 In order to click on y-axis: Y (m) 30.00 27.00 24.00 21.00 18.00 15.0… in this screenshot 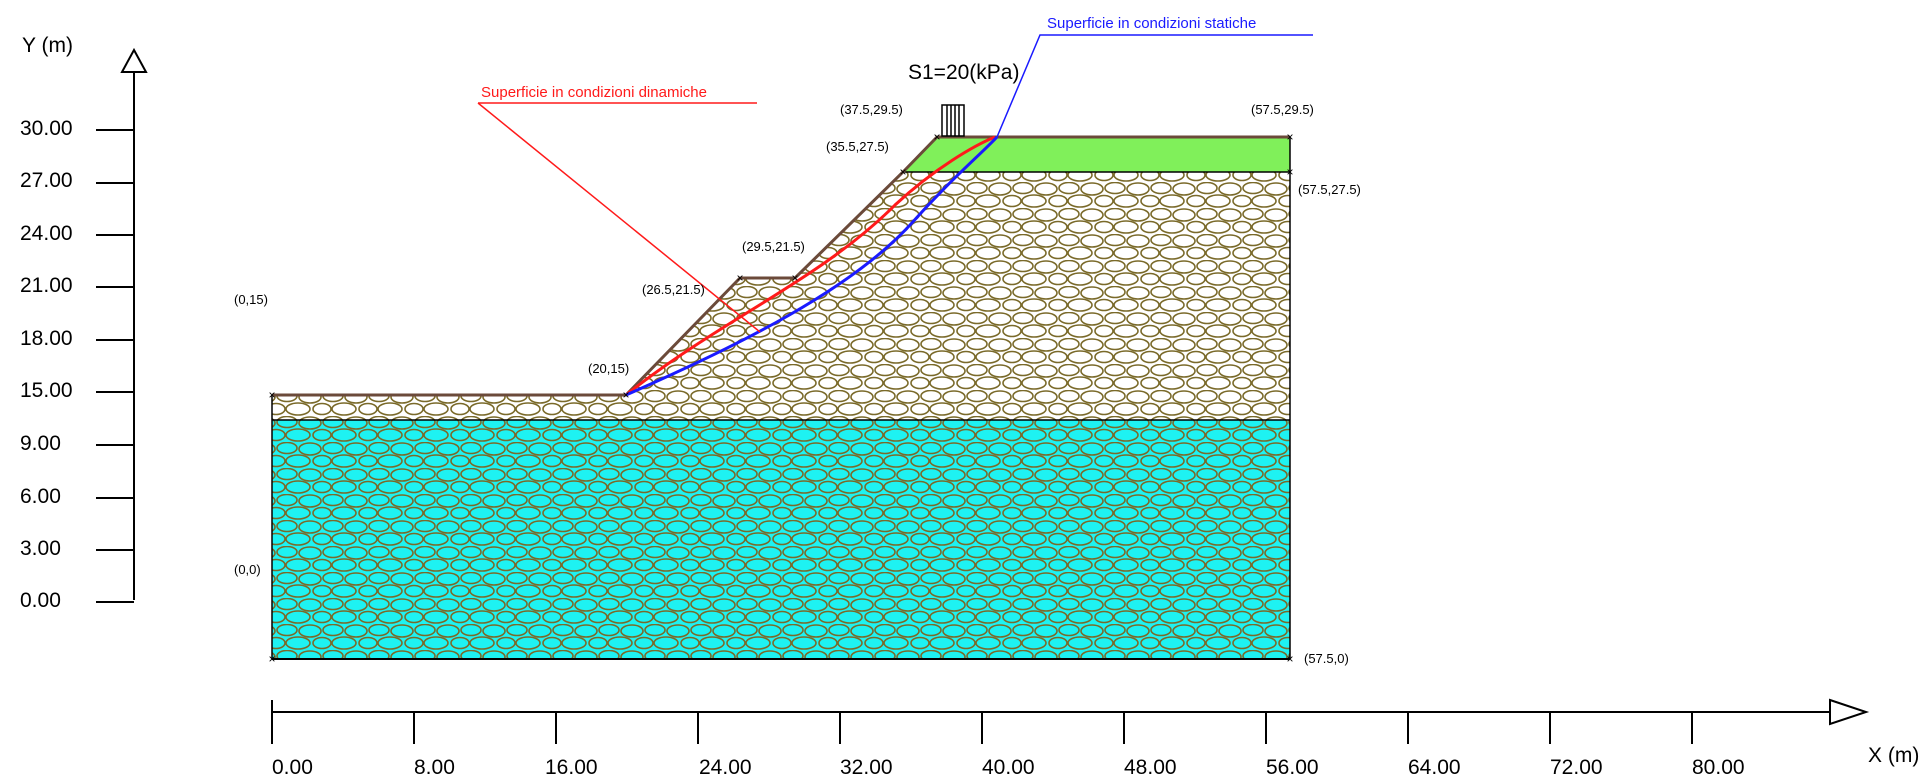, I will do `click(84, 323)`.